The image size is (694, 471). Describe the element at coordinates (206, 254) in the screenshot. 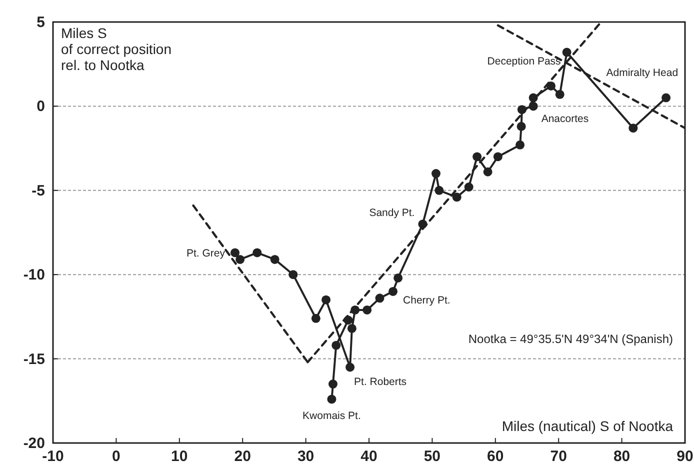

I see `annotation: Pt. Grey` at that location.